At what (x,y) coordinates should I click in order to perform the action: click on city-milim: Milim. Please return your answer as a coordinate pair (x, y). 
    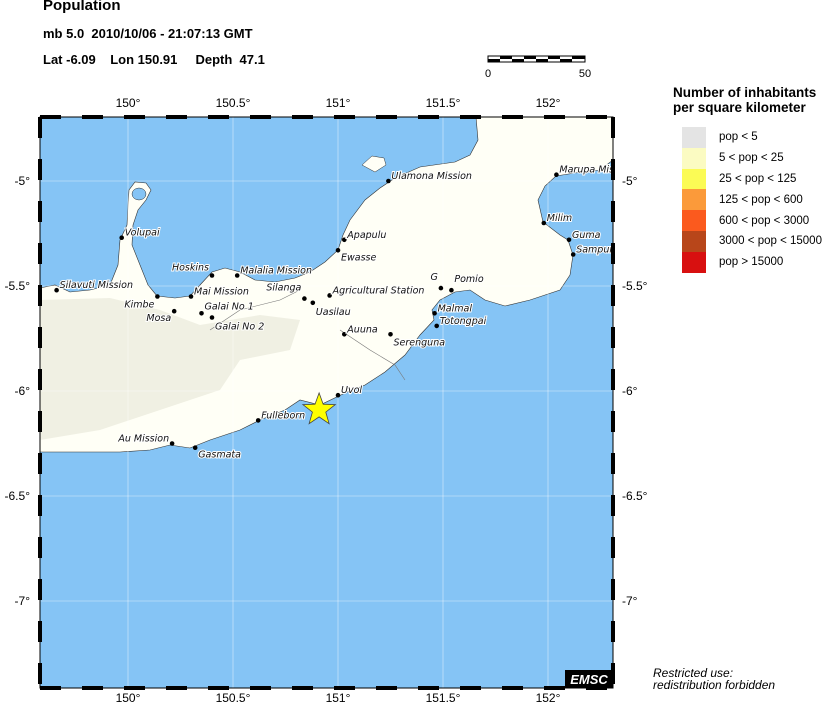
    Looking at the image, I should click on (557, 219).